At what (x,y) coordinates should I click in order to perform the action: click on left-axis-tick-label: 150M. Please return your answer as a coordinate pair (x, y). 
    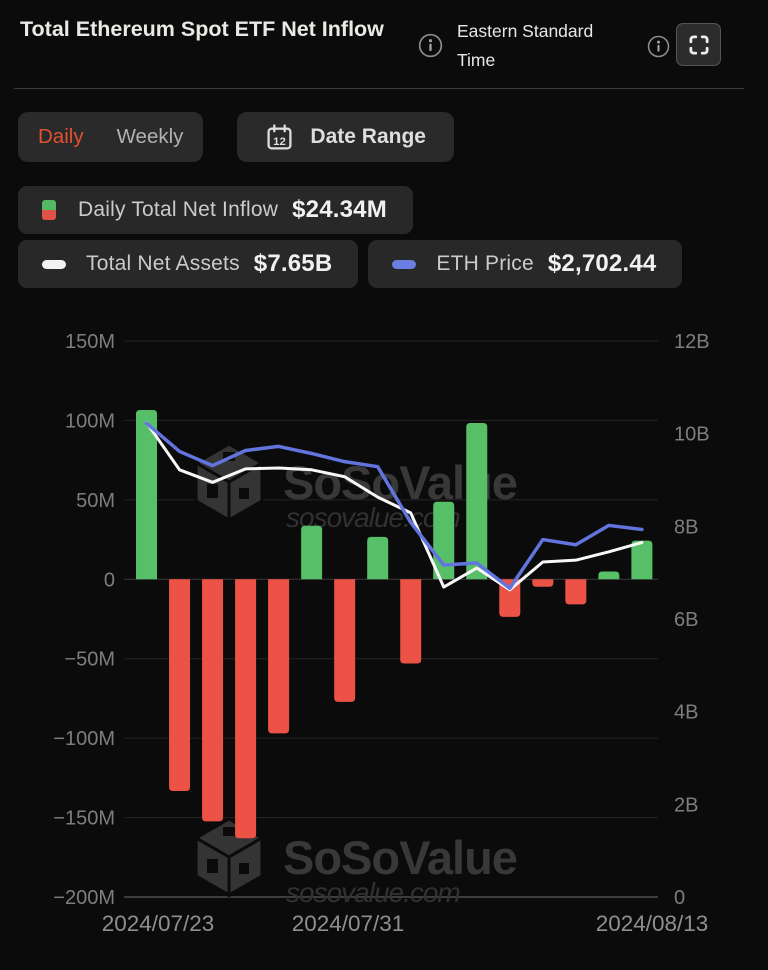
    Looking at the image, I should click on (90, 342).